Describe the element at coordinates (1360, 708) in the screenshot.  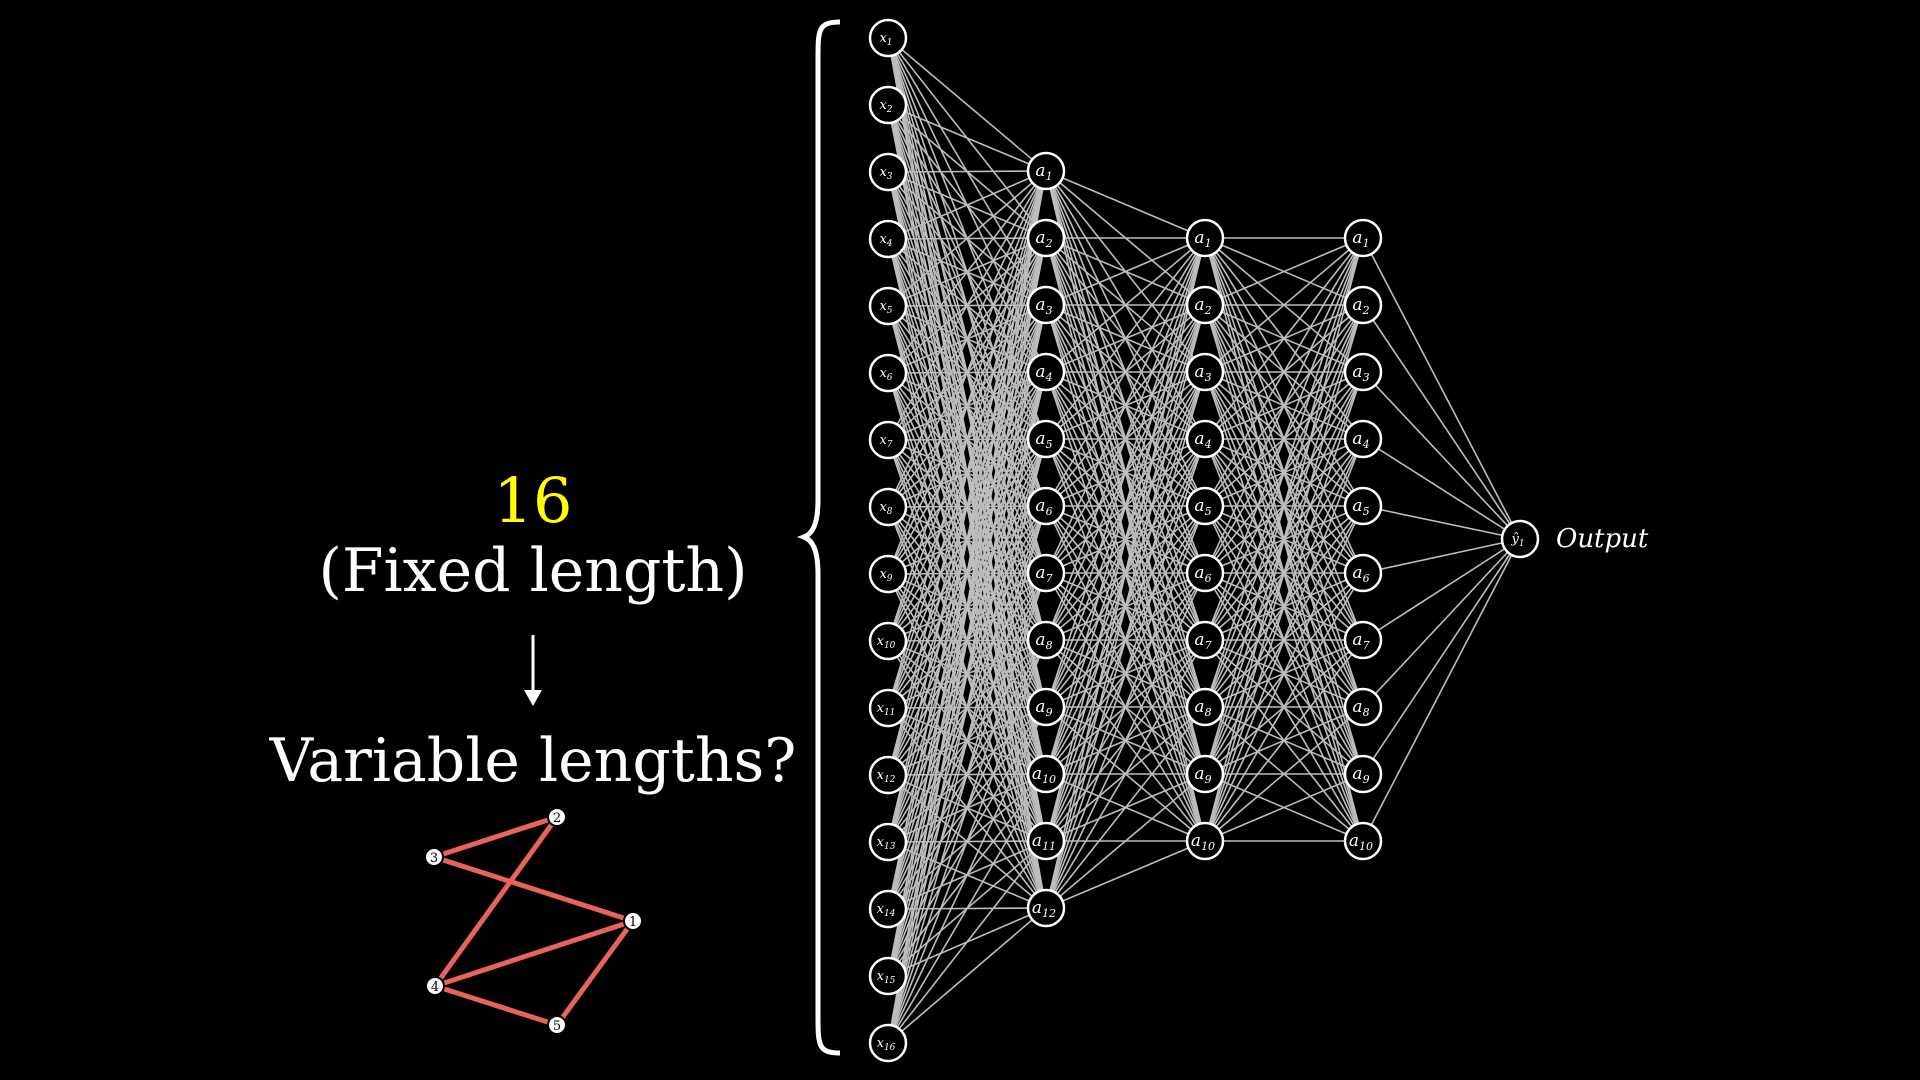
I see `node-label: a8` at that location.